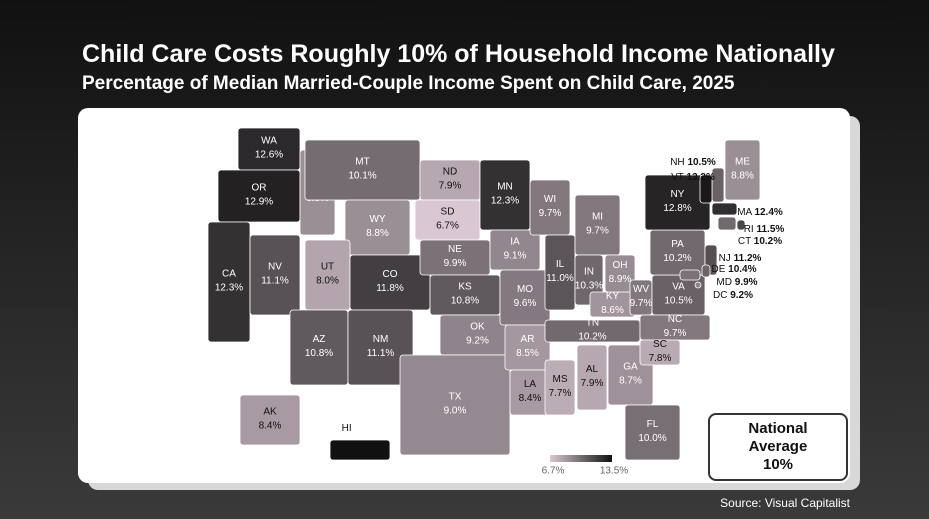 The height and width of the screenshot is (519, 929). Describe the element at coordinates (744, 212) in the screenshot. I see `state-abbr: MA` at that location.